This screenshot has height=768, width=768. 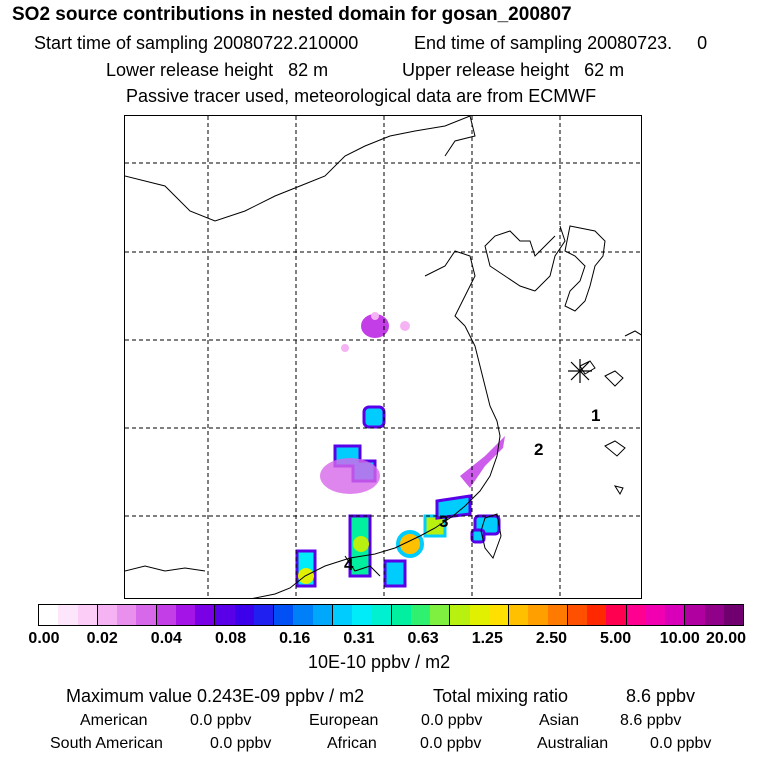 What do you see at coordinates (221, 720) in the screenshot?
I see `region-value-american: 0.0 ppbv` at bounding box center [221, 720].